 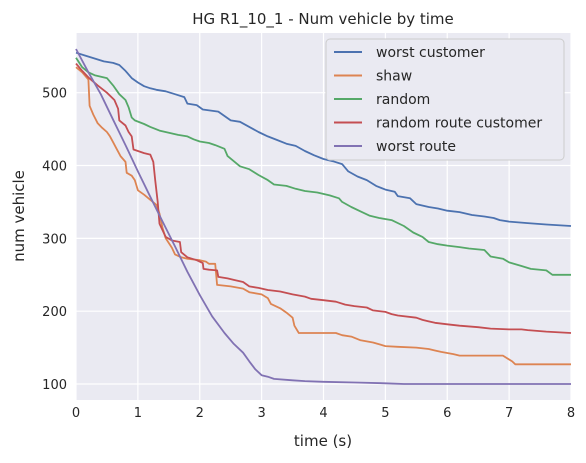 I want to click on legend-label-random: random, so click(x=403, y=100).